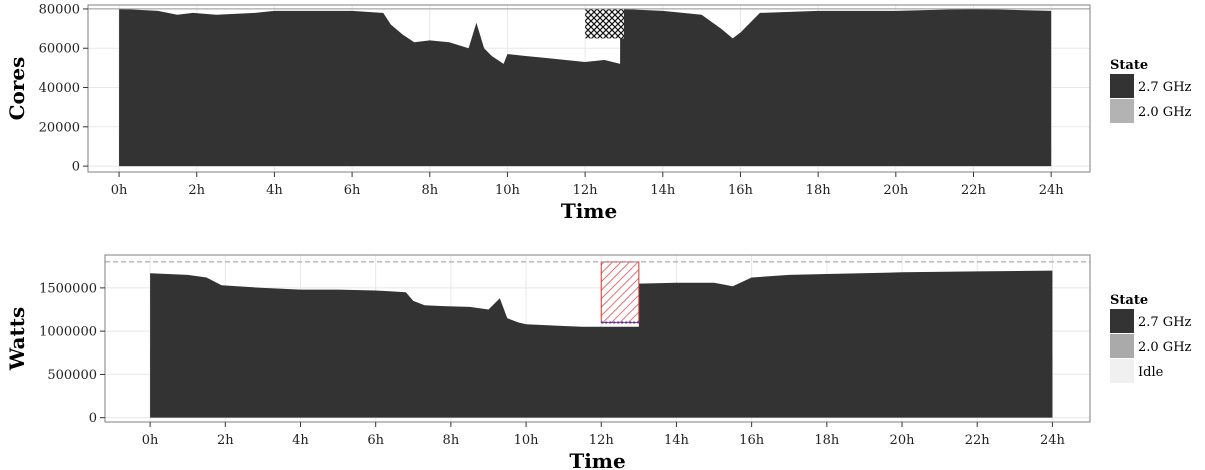  Describe the element at coordinates (17, 339) in the screenshot. I see `watts-y-axis-title: Watts` at that location.